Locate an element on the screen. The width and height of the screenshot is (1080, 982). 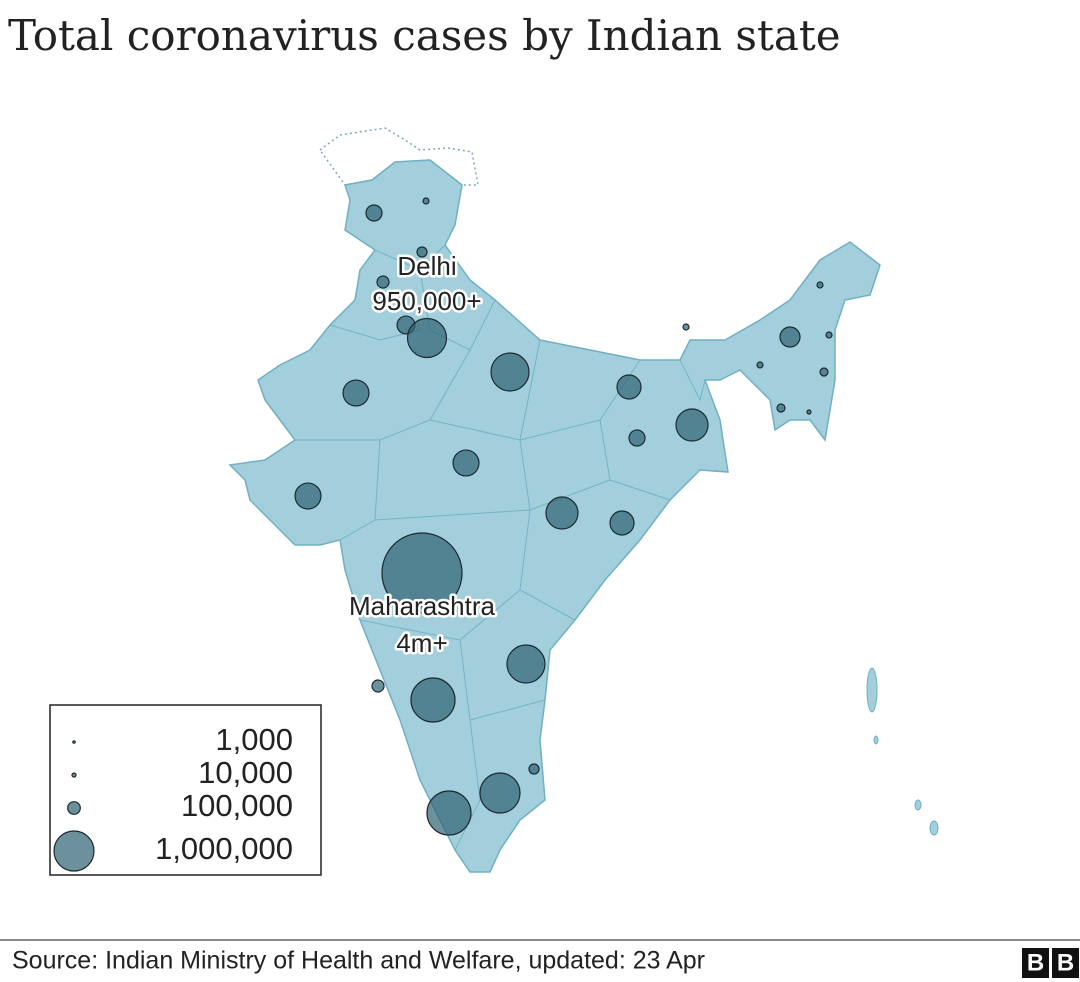
annotation-name: Delhi is located at coordinates (426, 266).